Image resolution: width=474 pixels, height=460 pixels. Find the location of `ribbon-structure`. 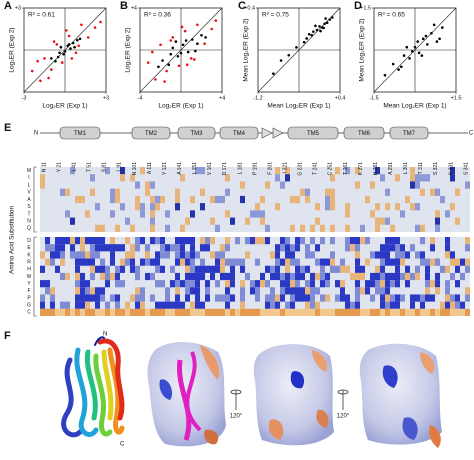

ribbon-structure is located at coordinates (93, 387).